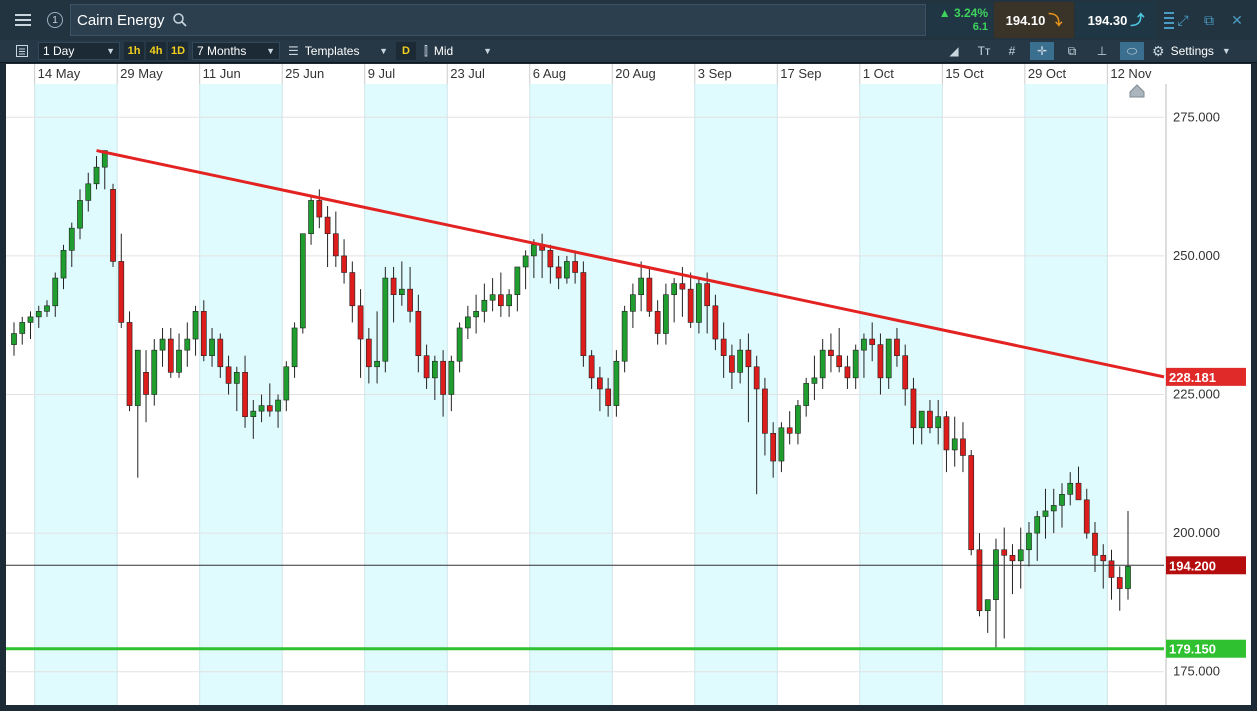  Describe the element at coordinates (22, 51) in the screenshot. I see `list-icon` at that location.